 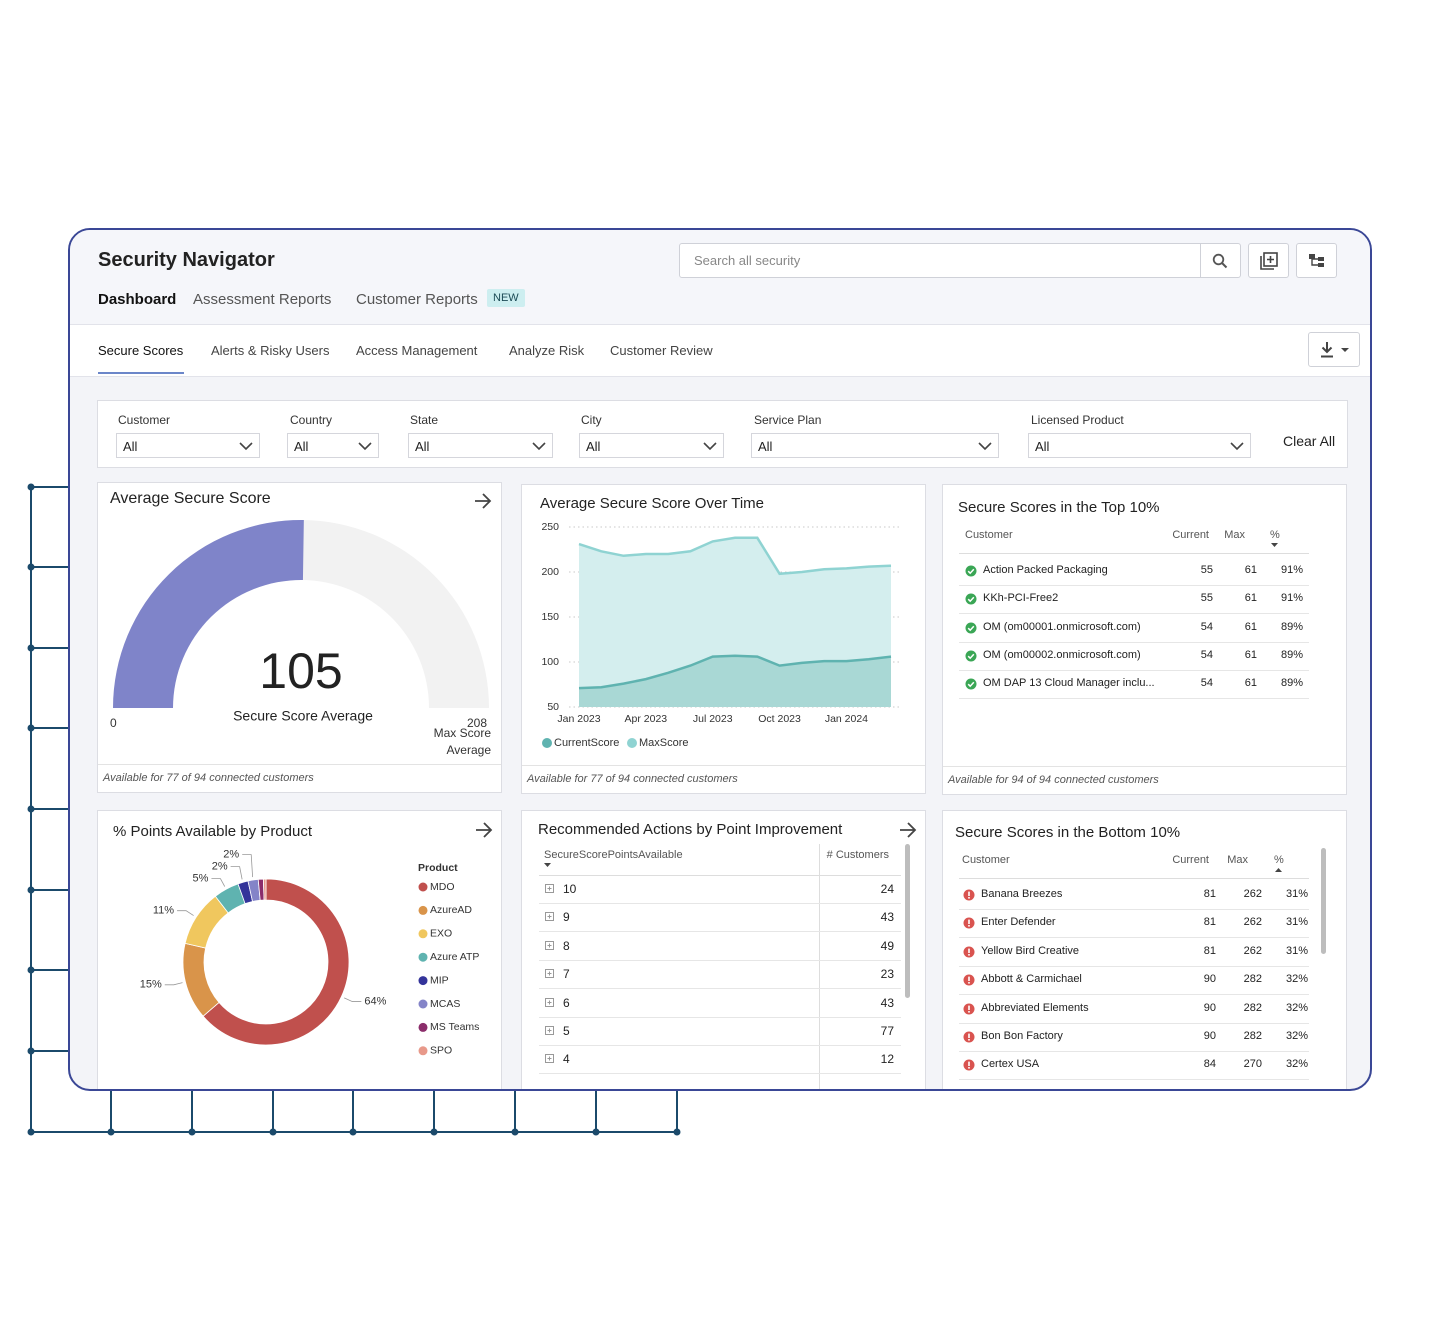 I want to click on gauge-max: 208, so click(x=477, y=723).